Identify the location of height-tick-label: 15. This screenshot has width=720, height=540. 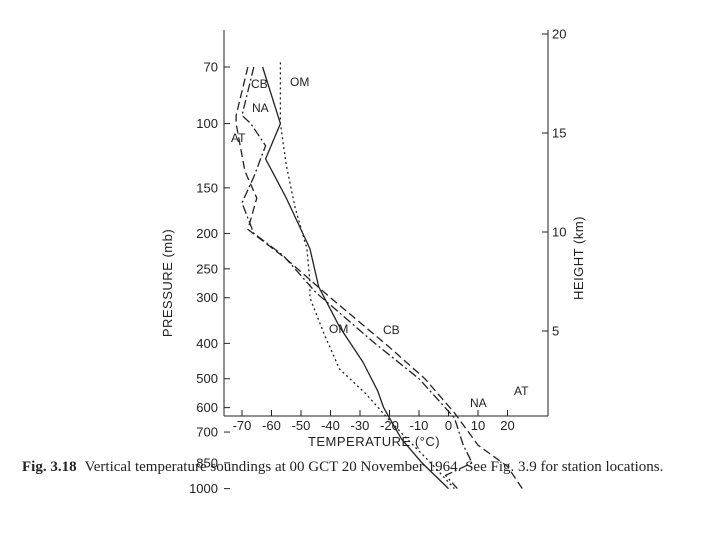
(559, 133).